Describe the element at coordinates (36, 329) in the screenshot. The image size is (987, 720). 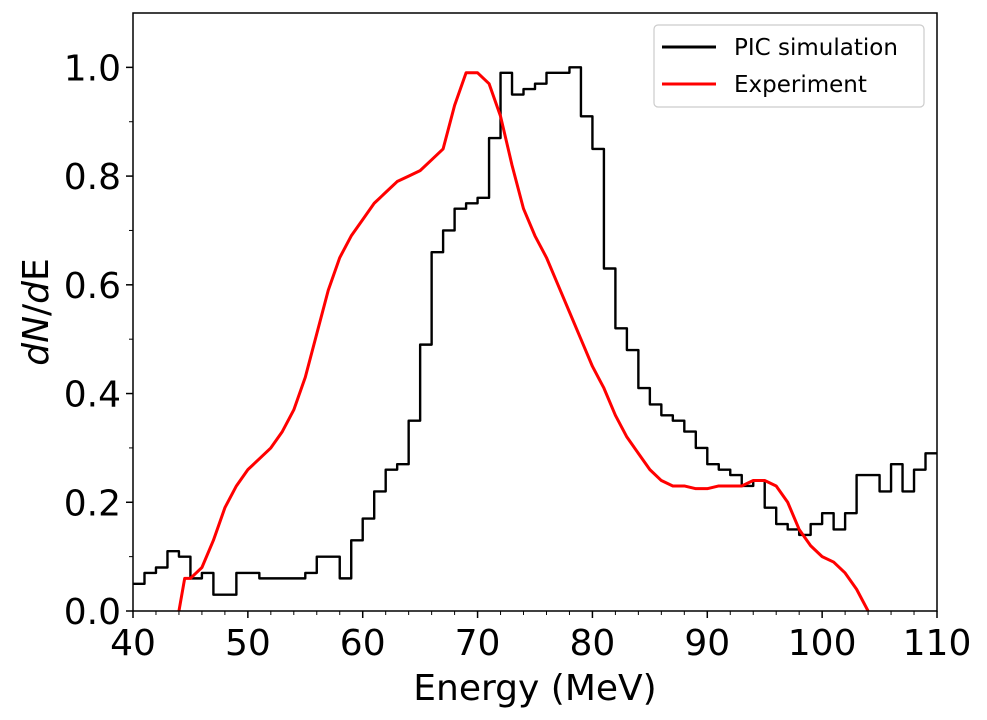
I see `y-axis-label-n: N` at that location.